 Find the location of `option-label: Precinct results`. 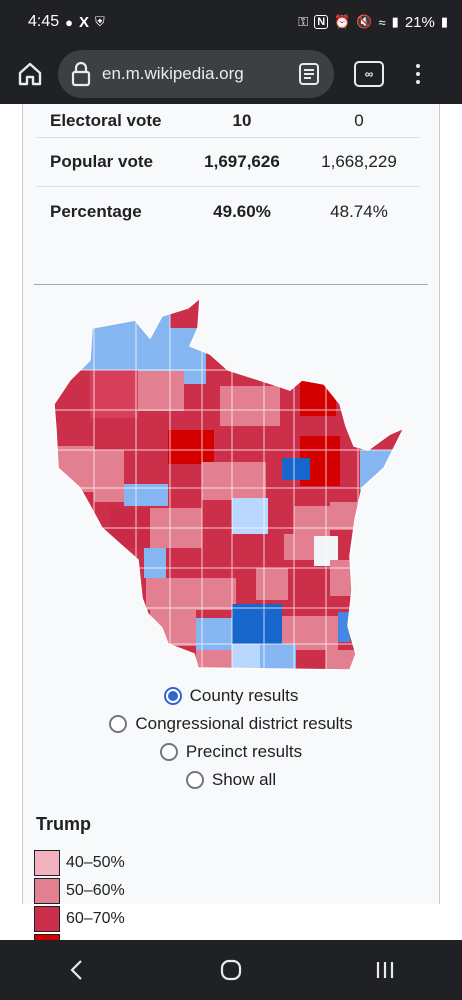

option-label: Precinct results is located at coordinates (244, 751).